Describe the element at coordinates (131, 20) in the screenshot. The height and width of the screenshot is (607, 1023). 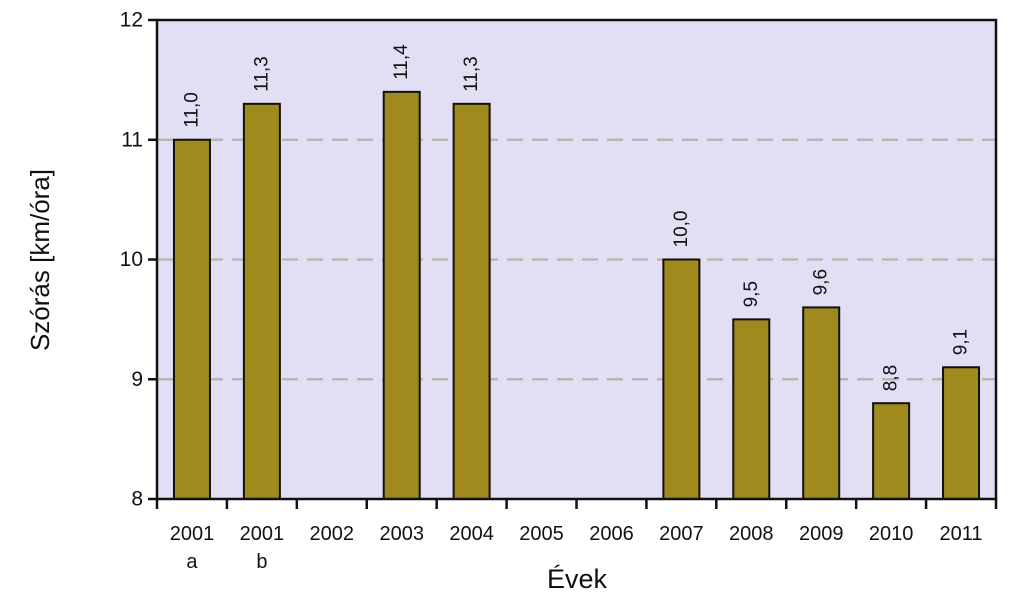
I see `y-tick-label: 12` at that location.